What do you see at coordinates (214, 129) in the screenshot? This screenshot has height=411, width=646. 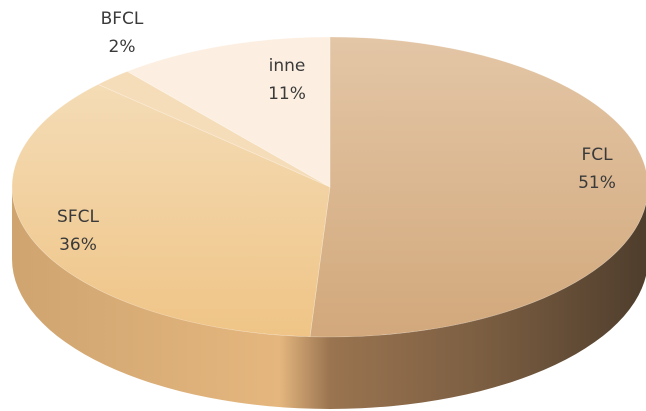 I see `pie-slice-bfcl` at bounding box center [214, 129].